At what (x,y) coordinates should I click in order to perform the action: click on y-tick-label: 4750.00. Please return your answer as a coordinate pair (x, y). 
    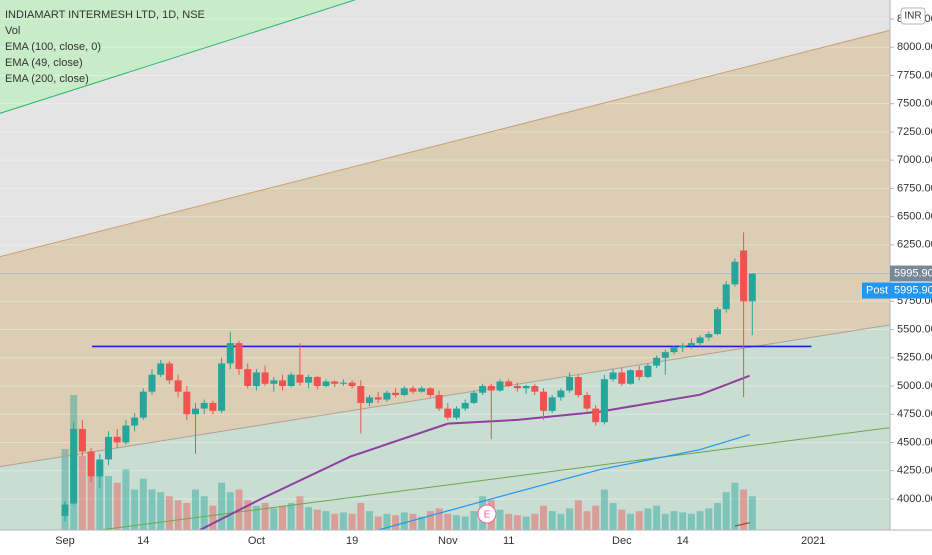
    Looking at the image, I should click on (914, 414).